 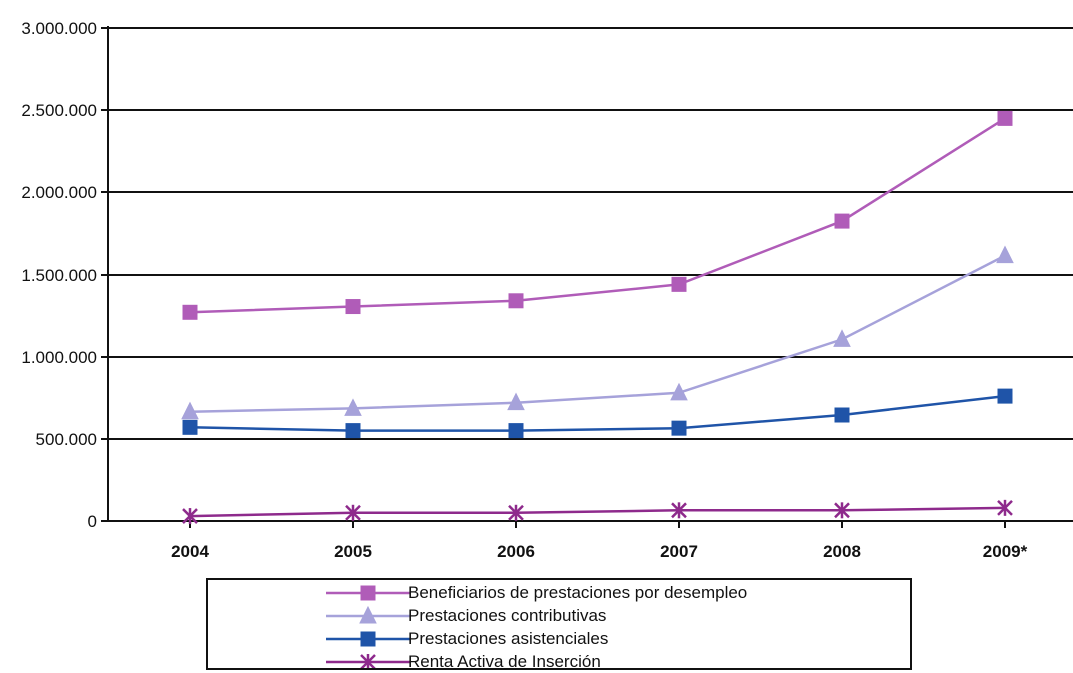 I want to click on legend-swatch-triangle-icon, so click(x=368, y=614).